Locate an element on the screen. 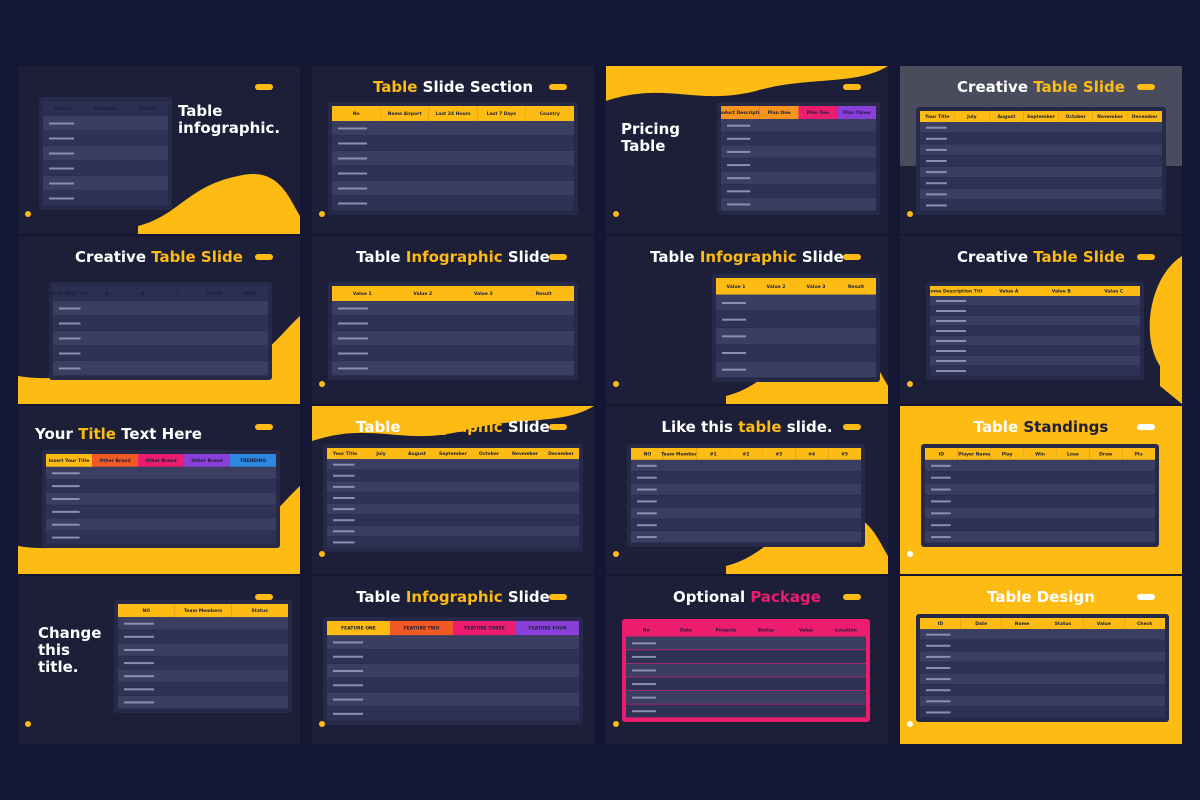 The image size is (1200, 800). slide-title: Table Design is located at coordinates (1041, 597).